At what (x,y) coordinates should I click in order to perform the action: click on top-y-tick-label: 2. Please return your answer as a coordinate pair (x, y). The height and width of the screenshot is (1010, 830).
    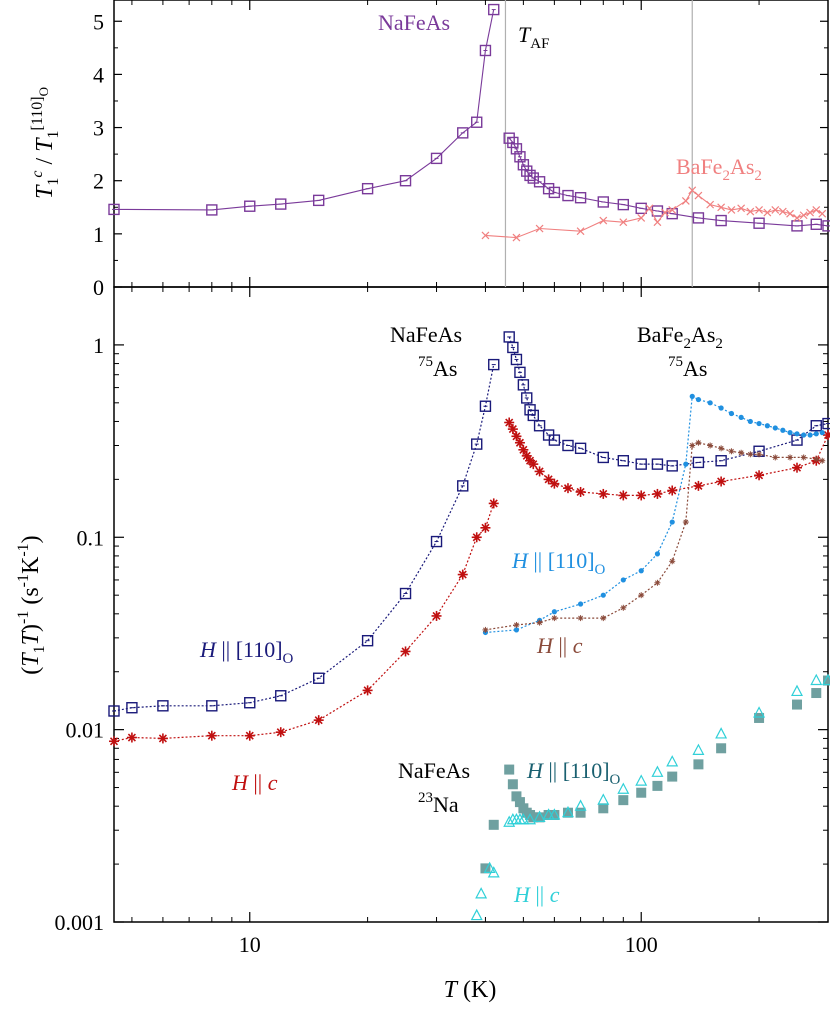
    Looking at the image, I should click on (98, 181).